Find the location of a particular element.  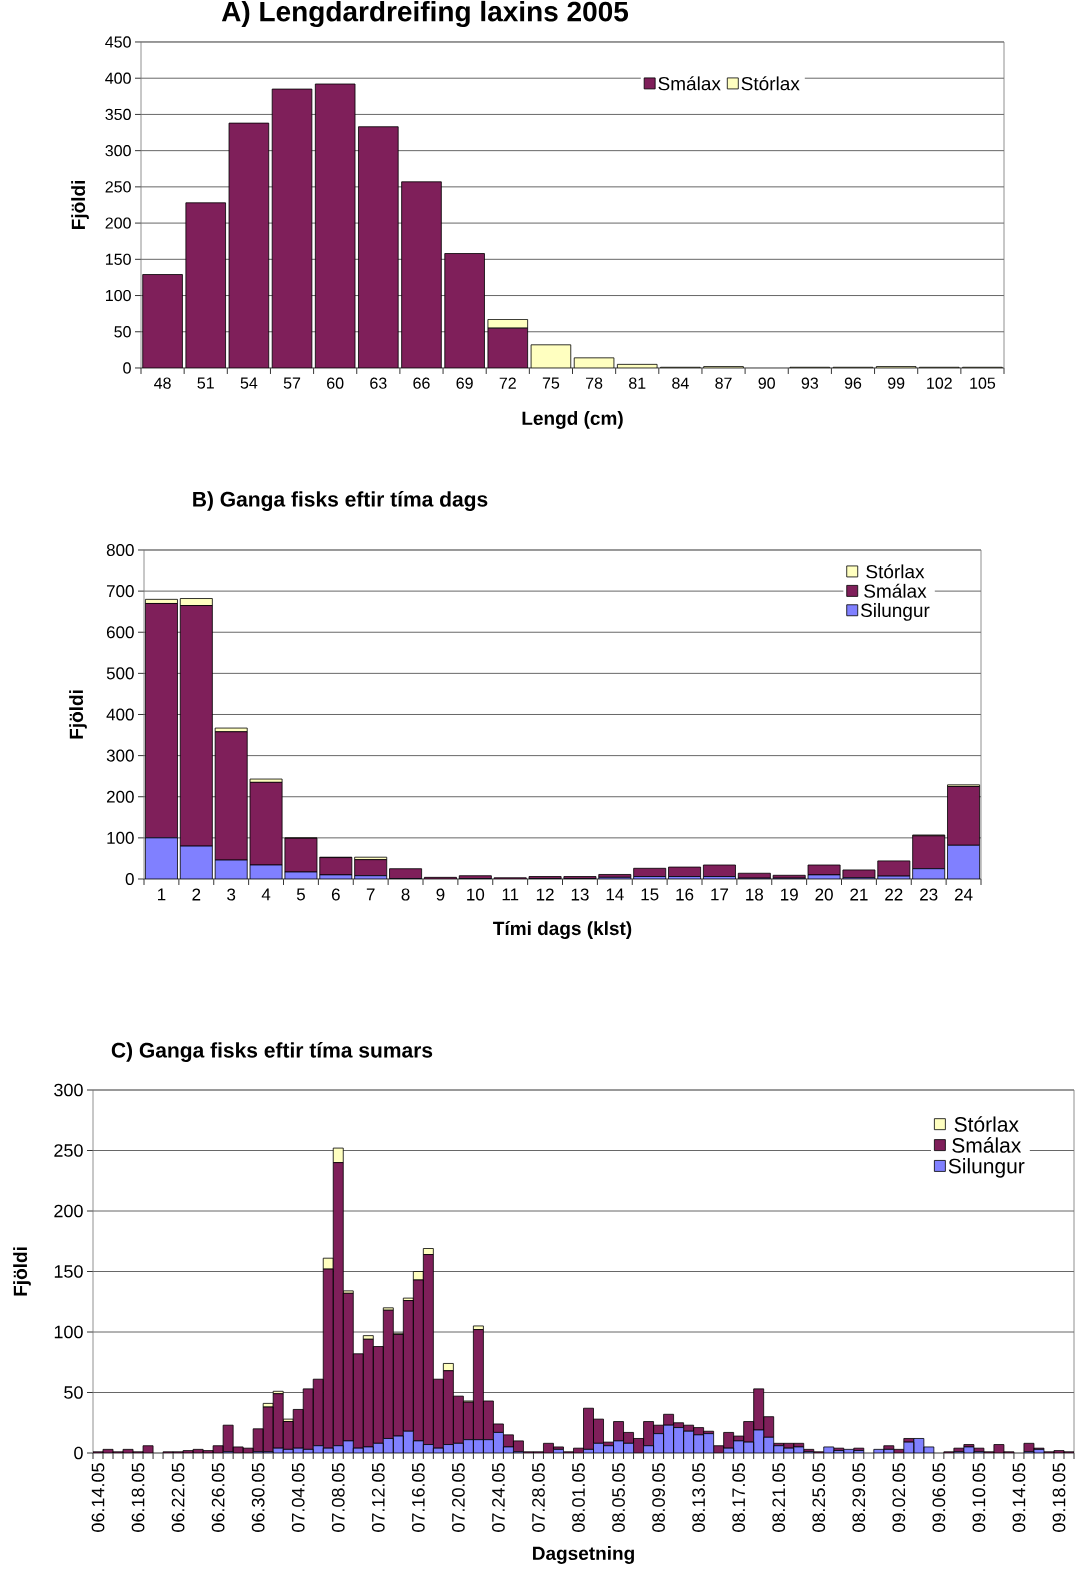

x-axis-title: Dagsetning is located at coordinates (583, 1555).